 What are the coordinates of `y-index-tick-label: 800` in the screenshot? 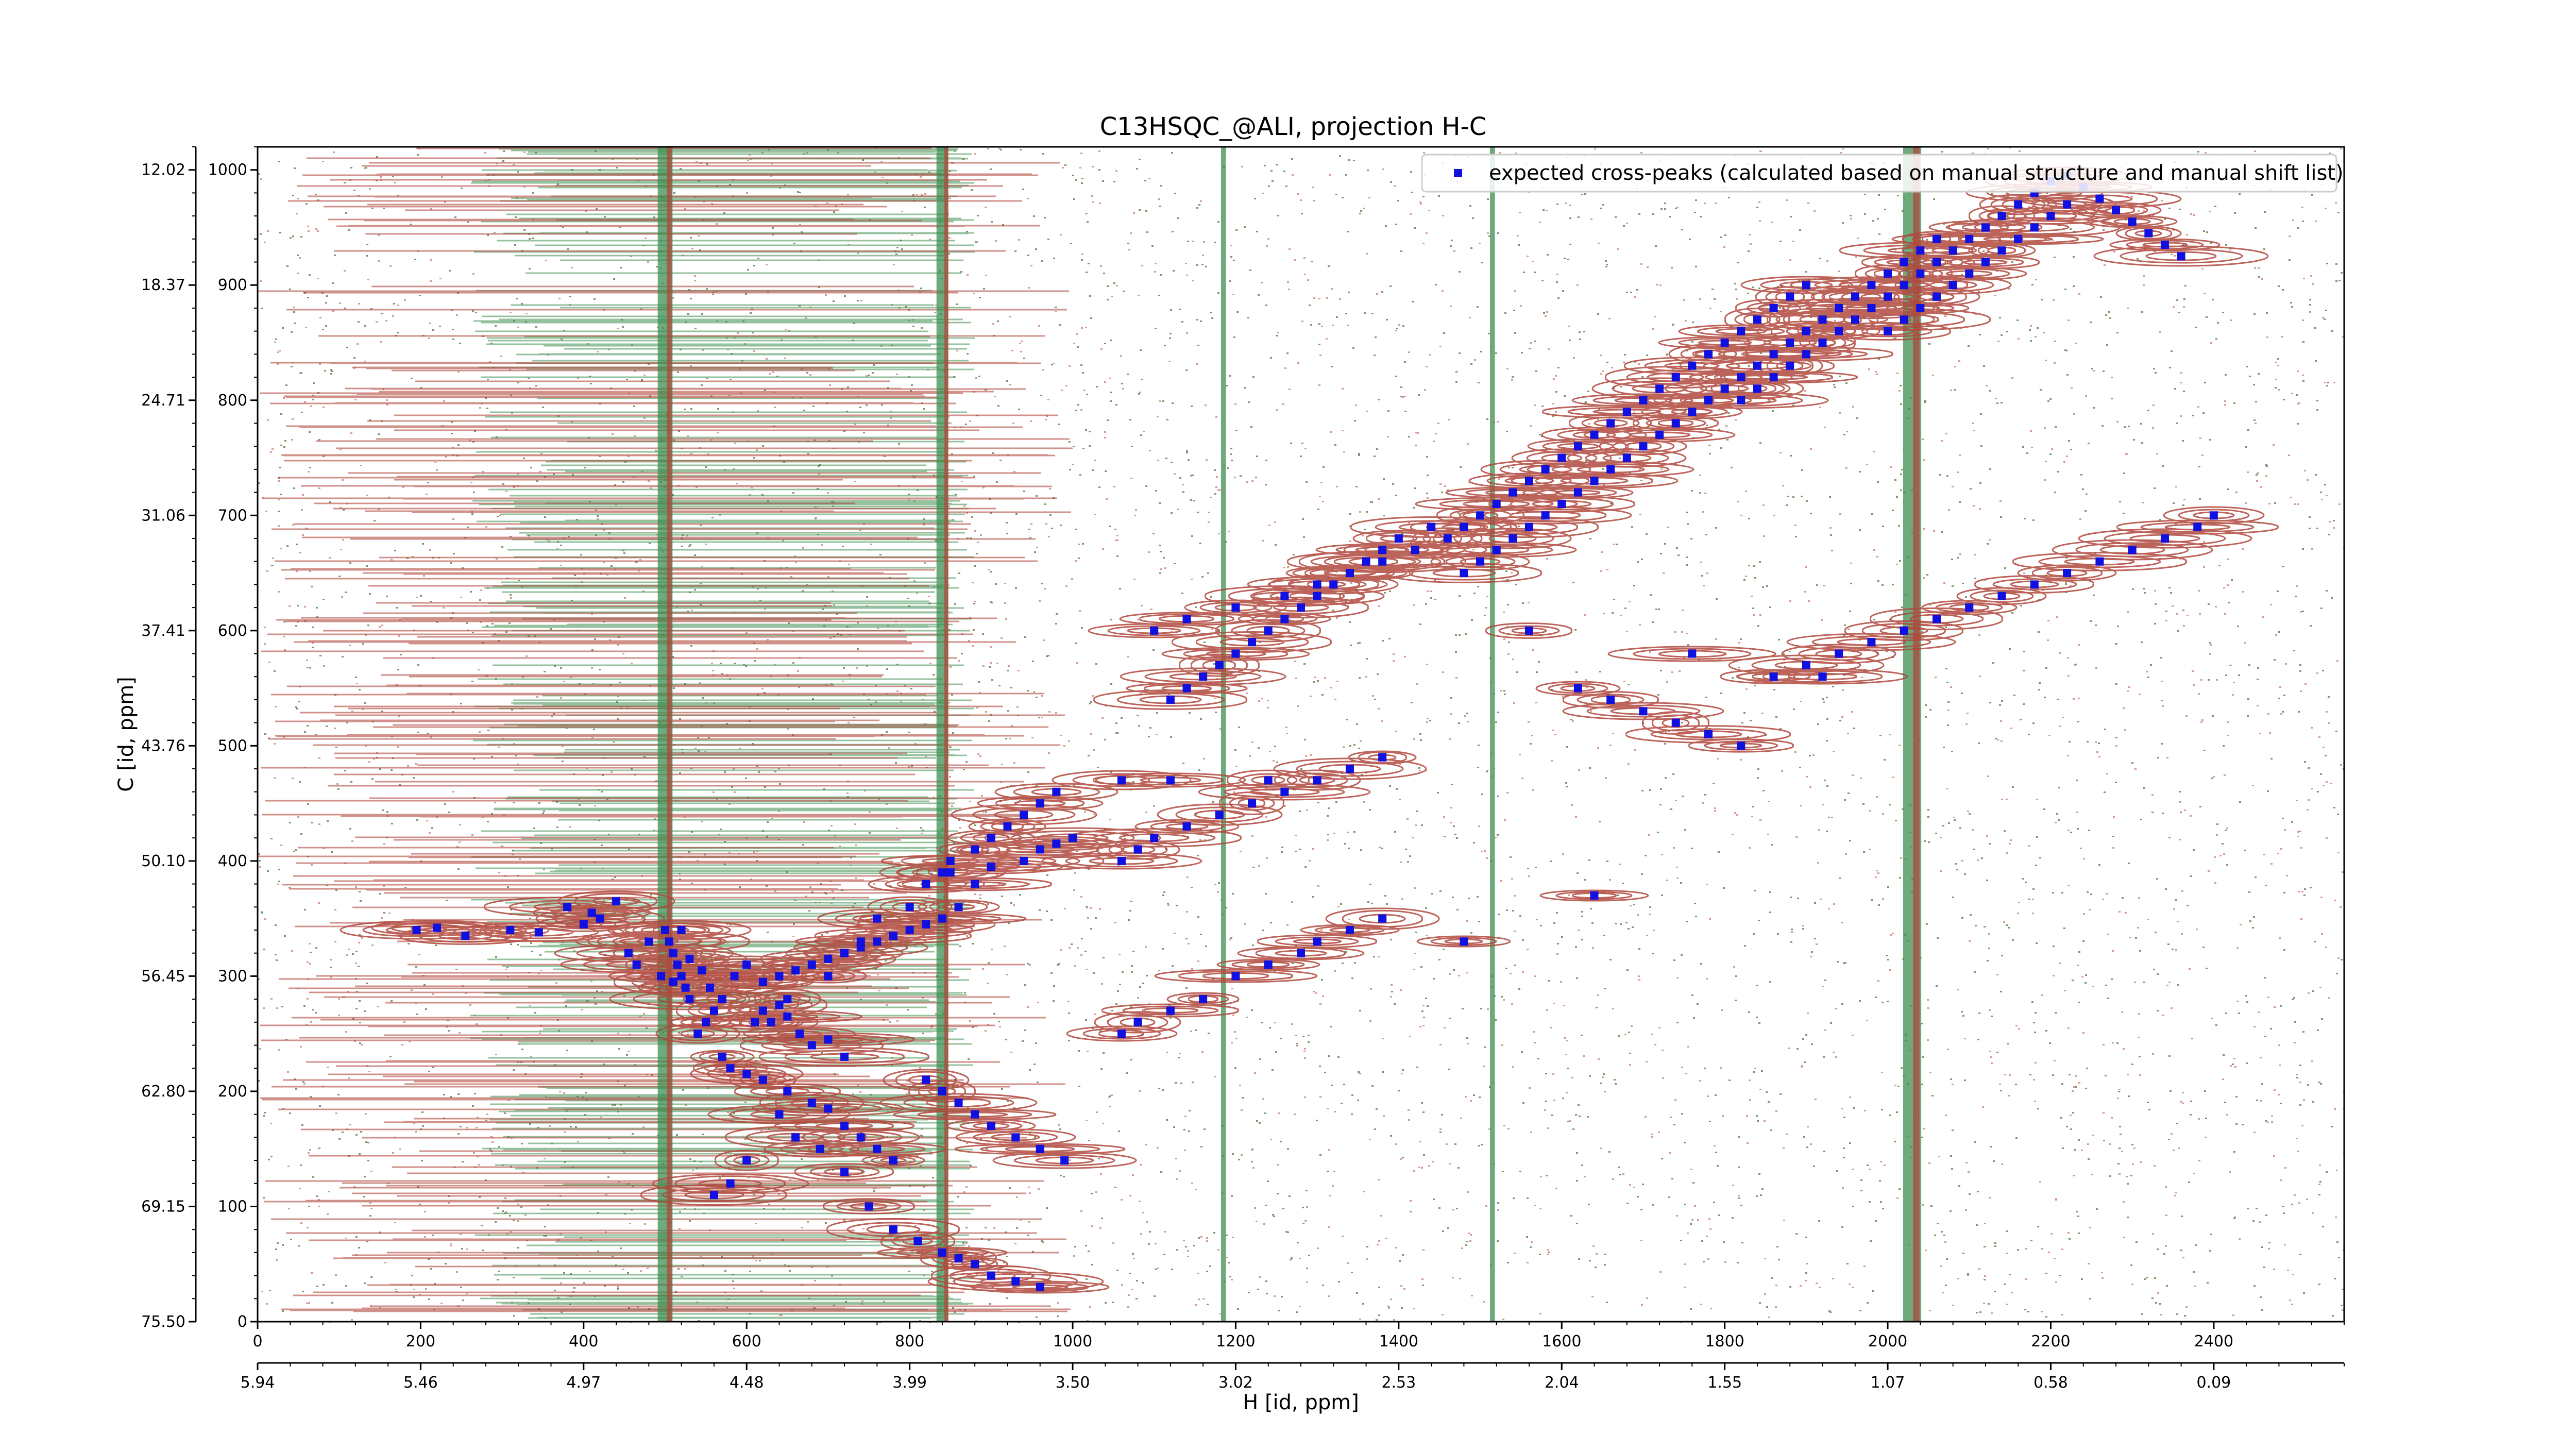 It's located at (232, 401).